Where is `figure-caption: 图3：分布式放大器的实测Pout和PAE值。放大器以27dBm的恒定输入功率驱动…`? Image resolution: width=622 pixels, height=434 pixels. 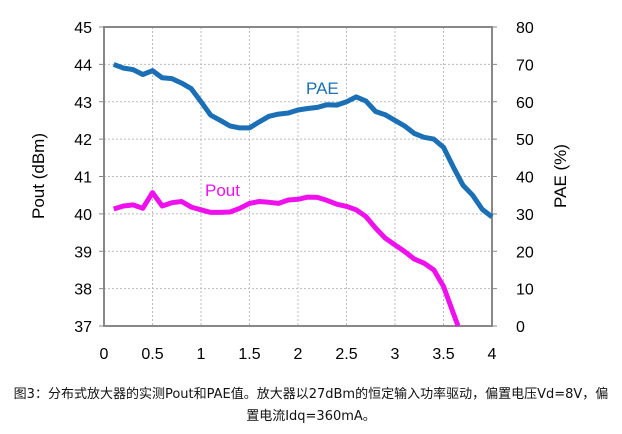 figure-caption: 图3：分布式放大器的实测Pout和PAE值。放大器以27dBm的恒定输入功率驱动… is located at coordinates (311, 406).